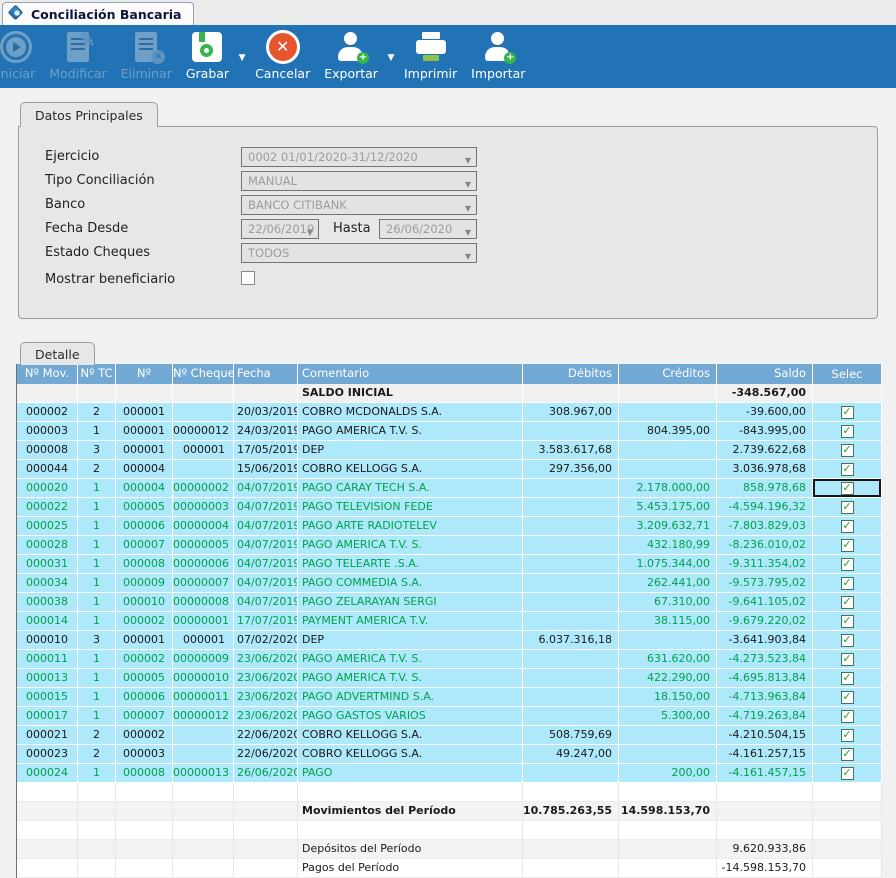 The height and width of the screenshot is (878, 896). What do you see at coordinates (765, 374) in the screenshot?
I see `column-header: Saldo` at bounding box center [765, 374].